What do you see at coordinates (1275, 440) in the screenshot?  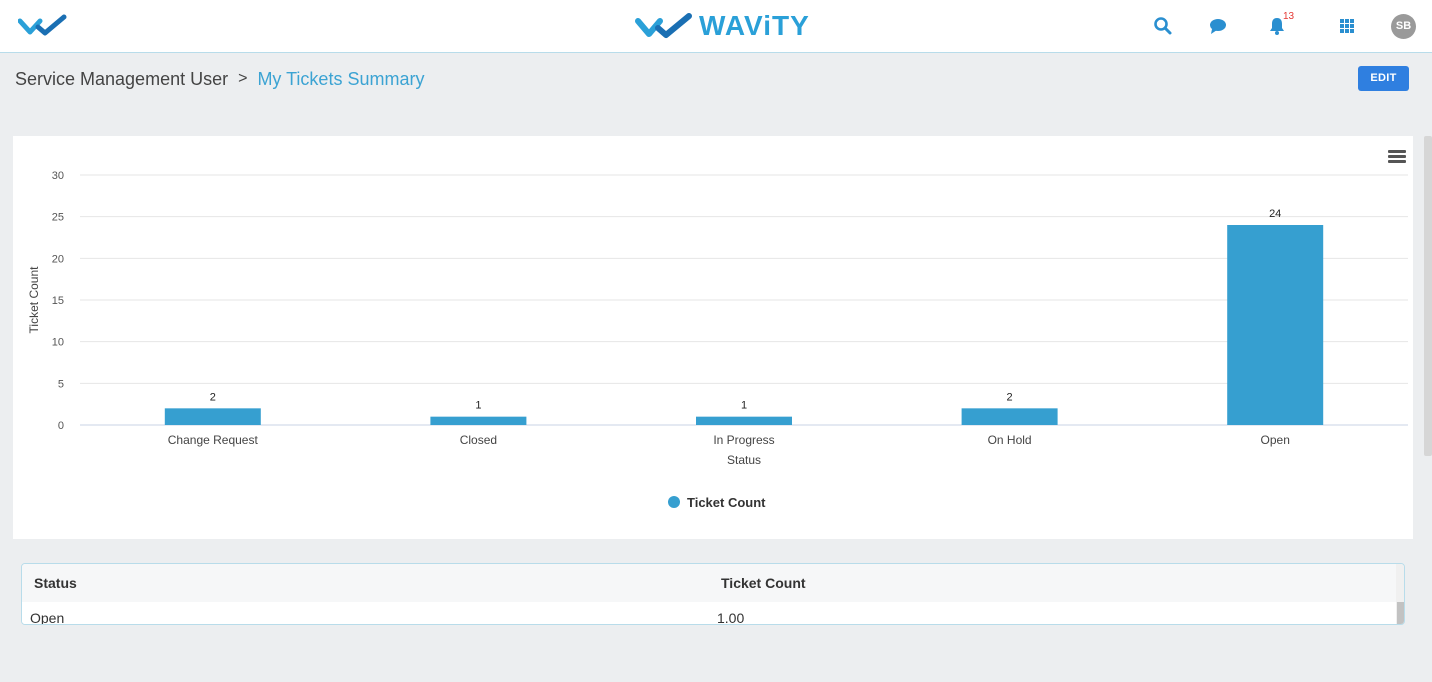 I see `x-tick-label: Open` at bounding box center [1275, 440].